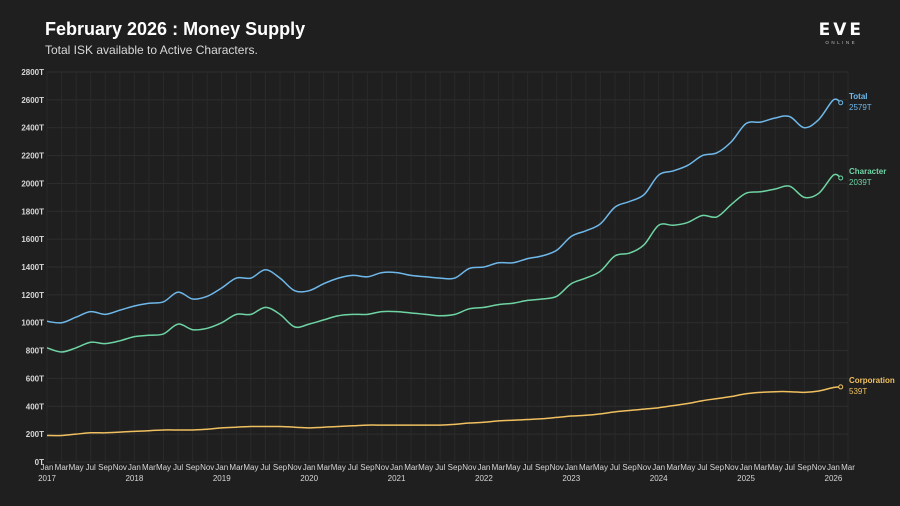 This screenshot has width=900, height=506. I want to click on chart-title: February 2026 : Money Supply, so click(175, 29).